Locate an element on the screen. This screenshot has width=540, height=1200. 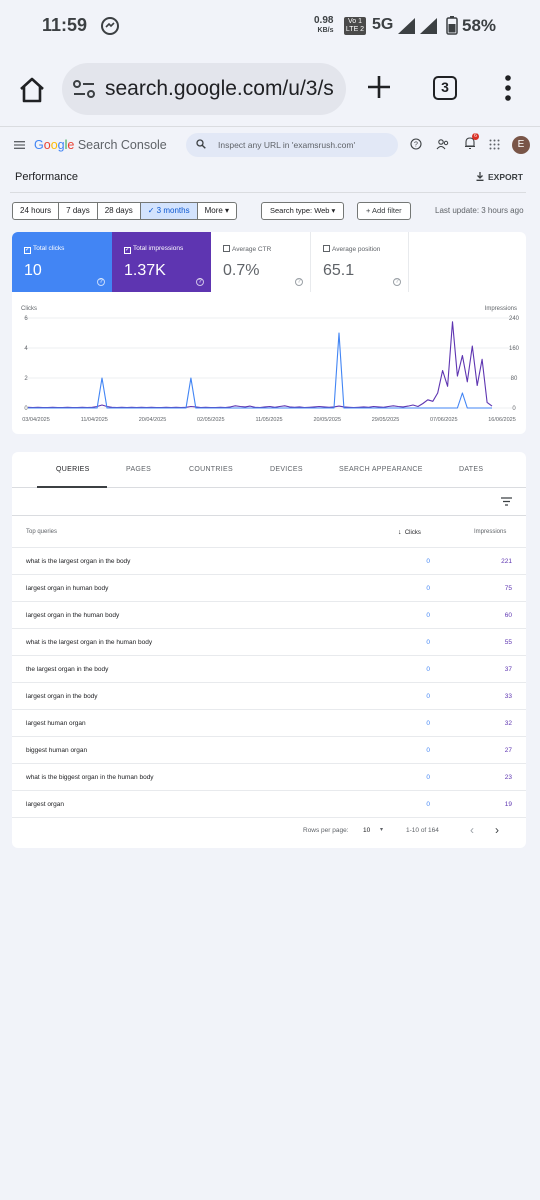
home-icon is located at coordinates (32, 90).